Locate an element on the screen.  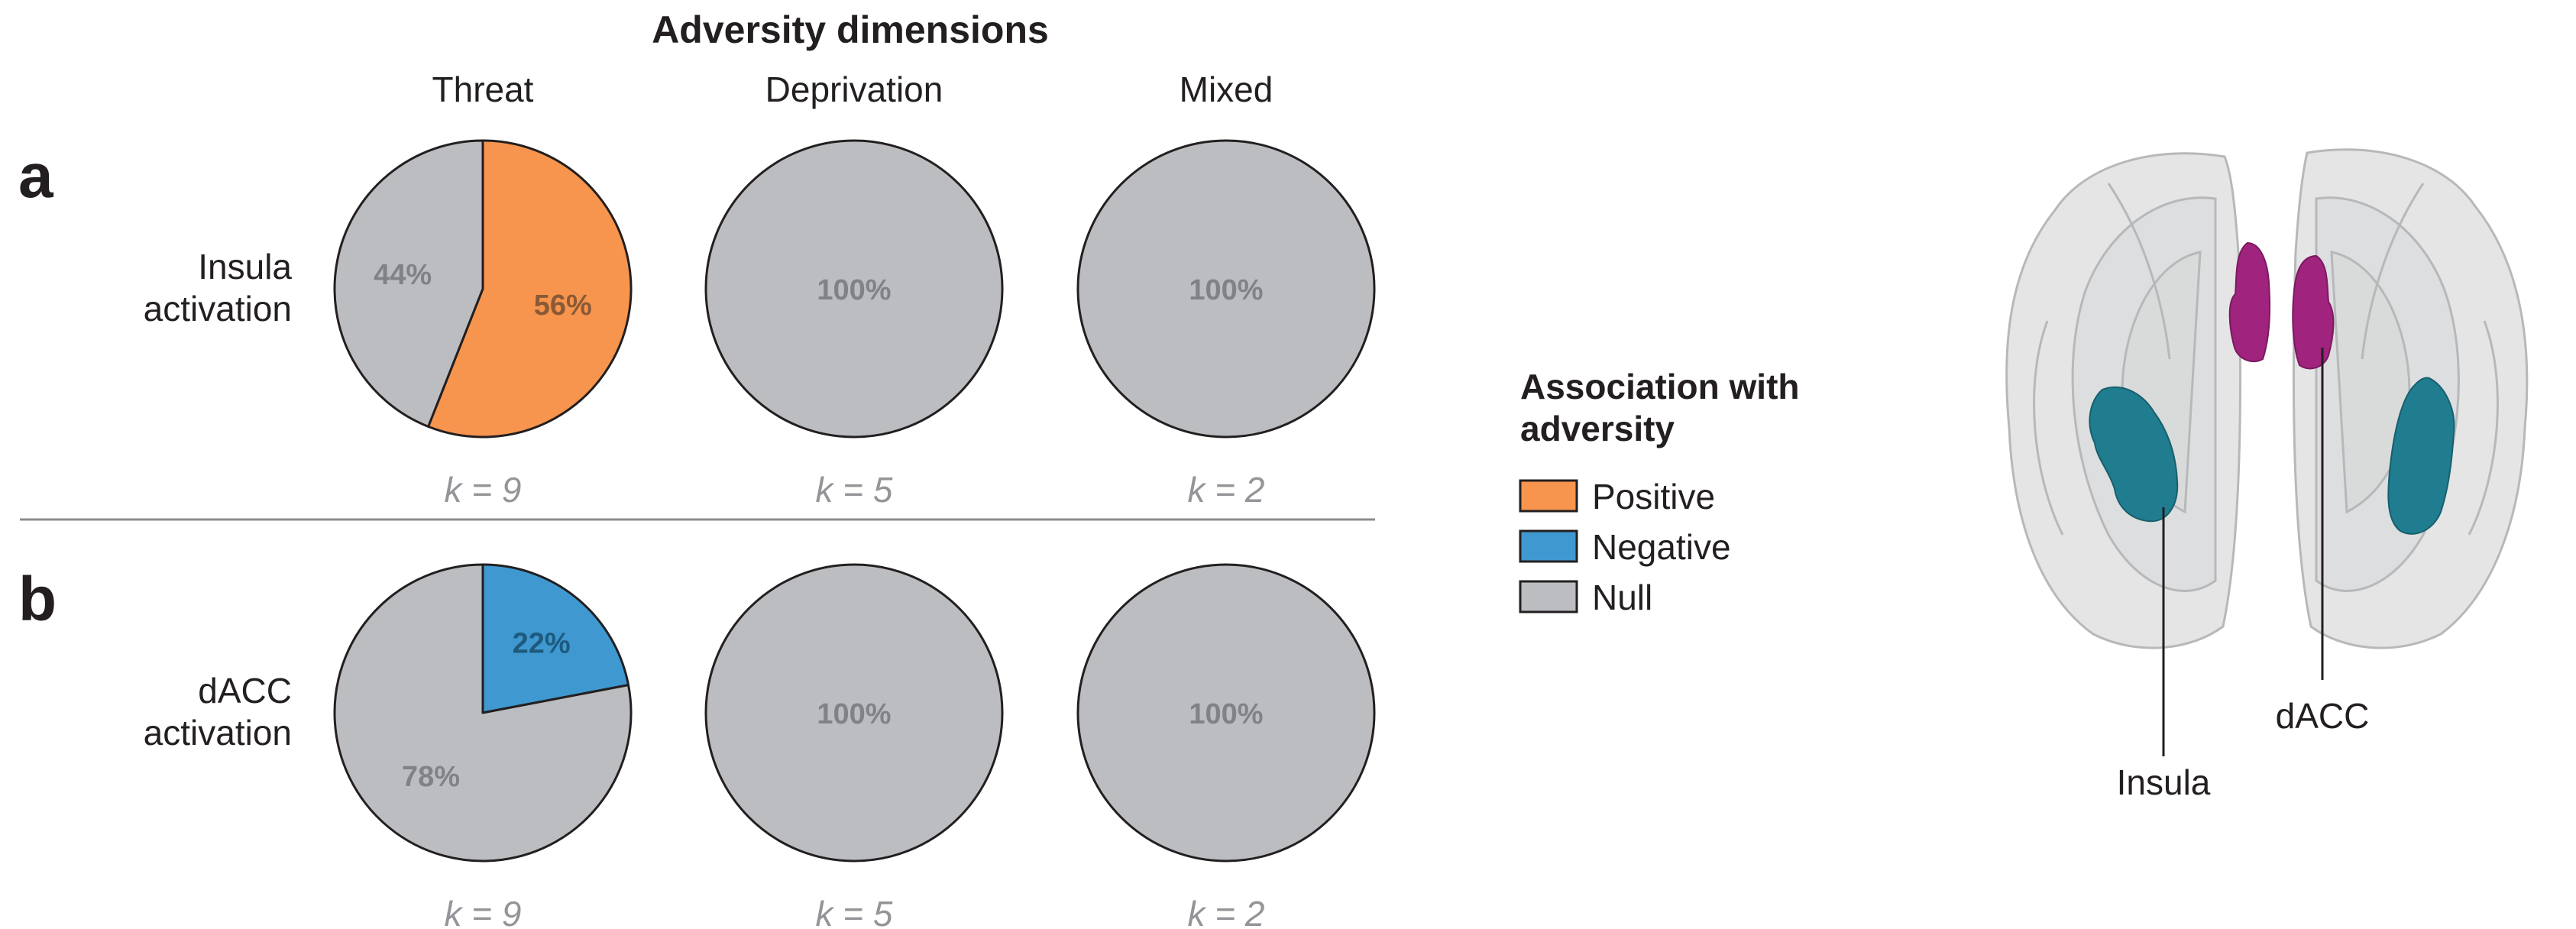
column-title-deprivation: Deprivation is located at coordinates (854, 89).